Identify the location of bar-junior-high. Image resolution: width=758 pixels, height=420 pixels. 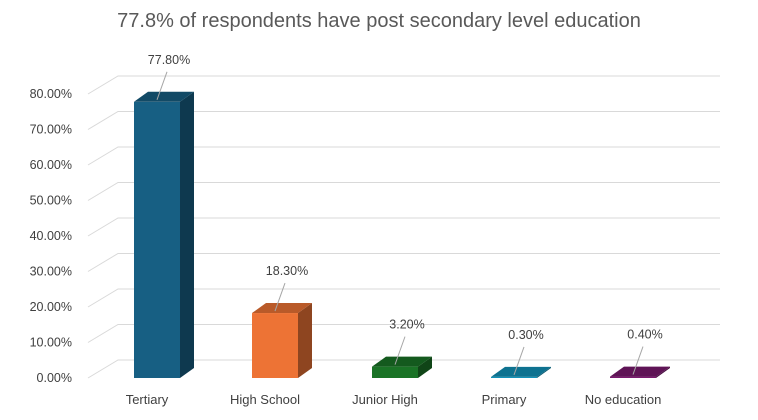
(402, 367).